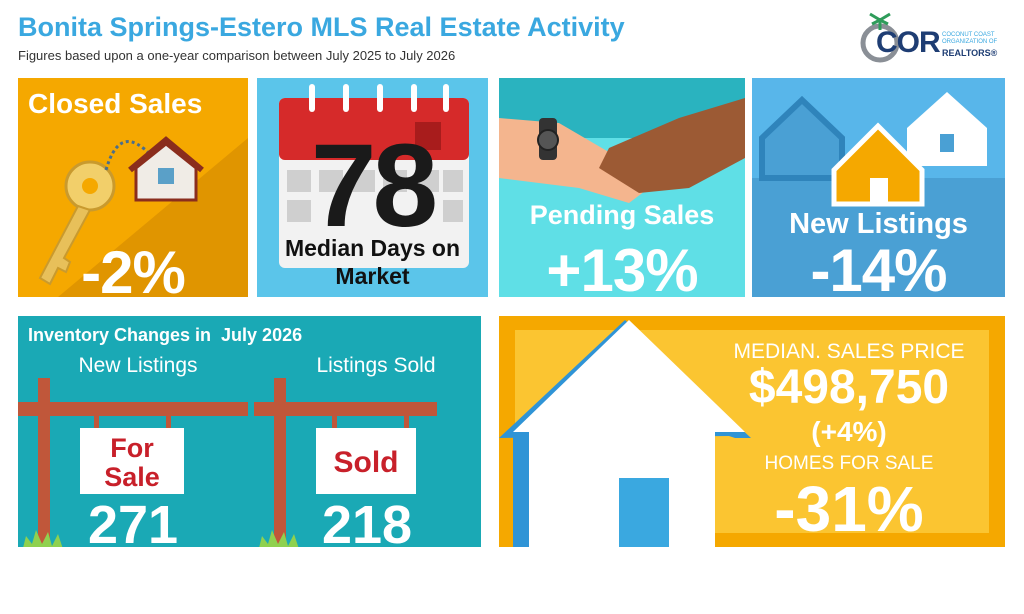 The width and height of the screenshot is (1024, 614). I want to click on closed-sales-value: -2%, so click(133, 268).